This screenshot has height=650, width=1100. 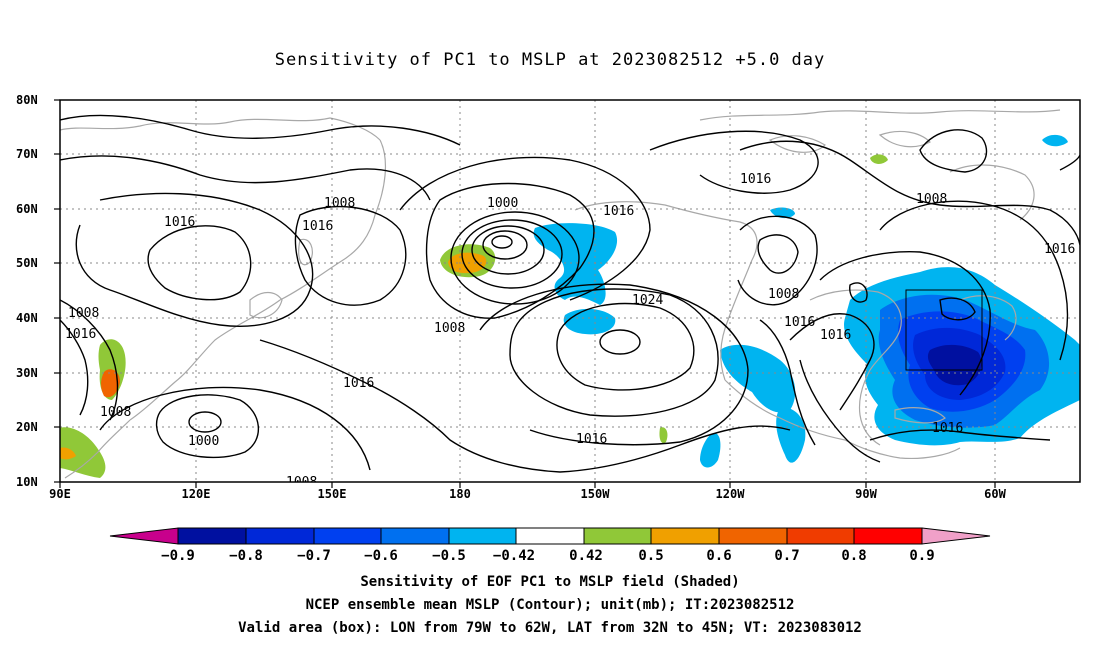 I want to click on lon-label: 60W, so click(x=995, y=494).